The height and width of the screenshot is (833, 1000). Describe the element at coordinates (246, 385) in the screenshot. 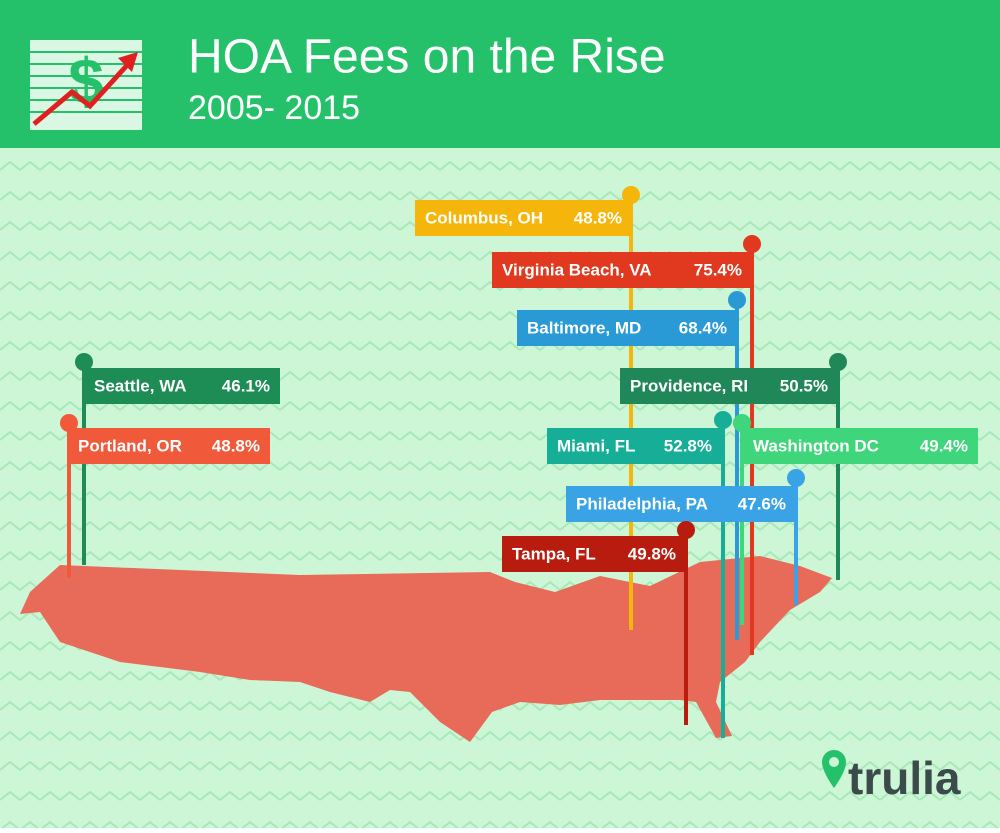

I see `value-label: 46.1%` at that location.